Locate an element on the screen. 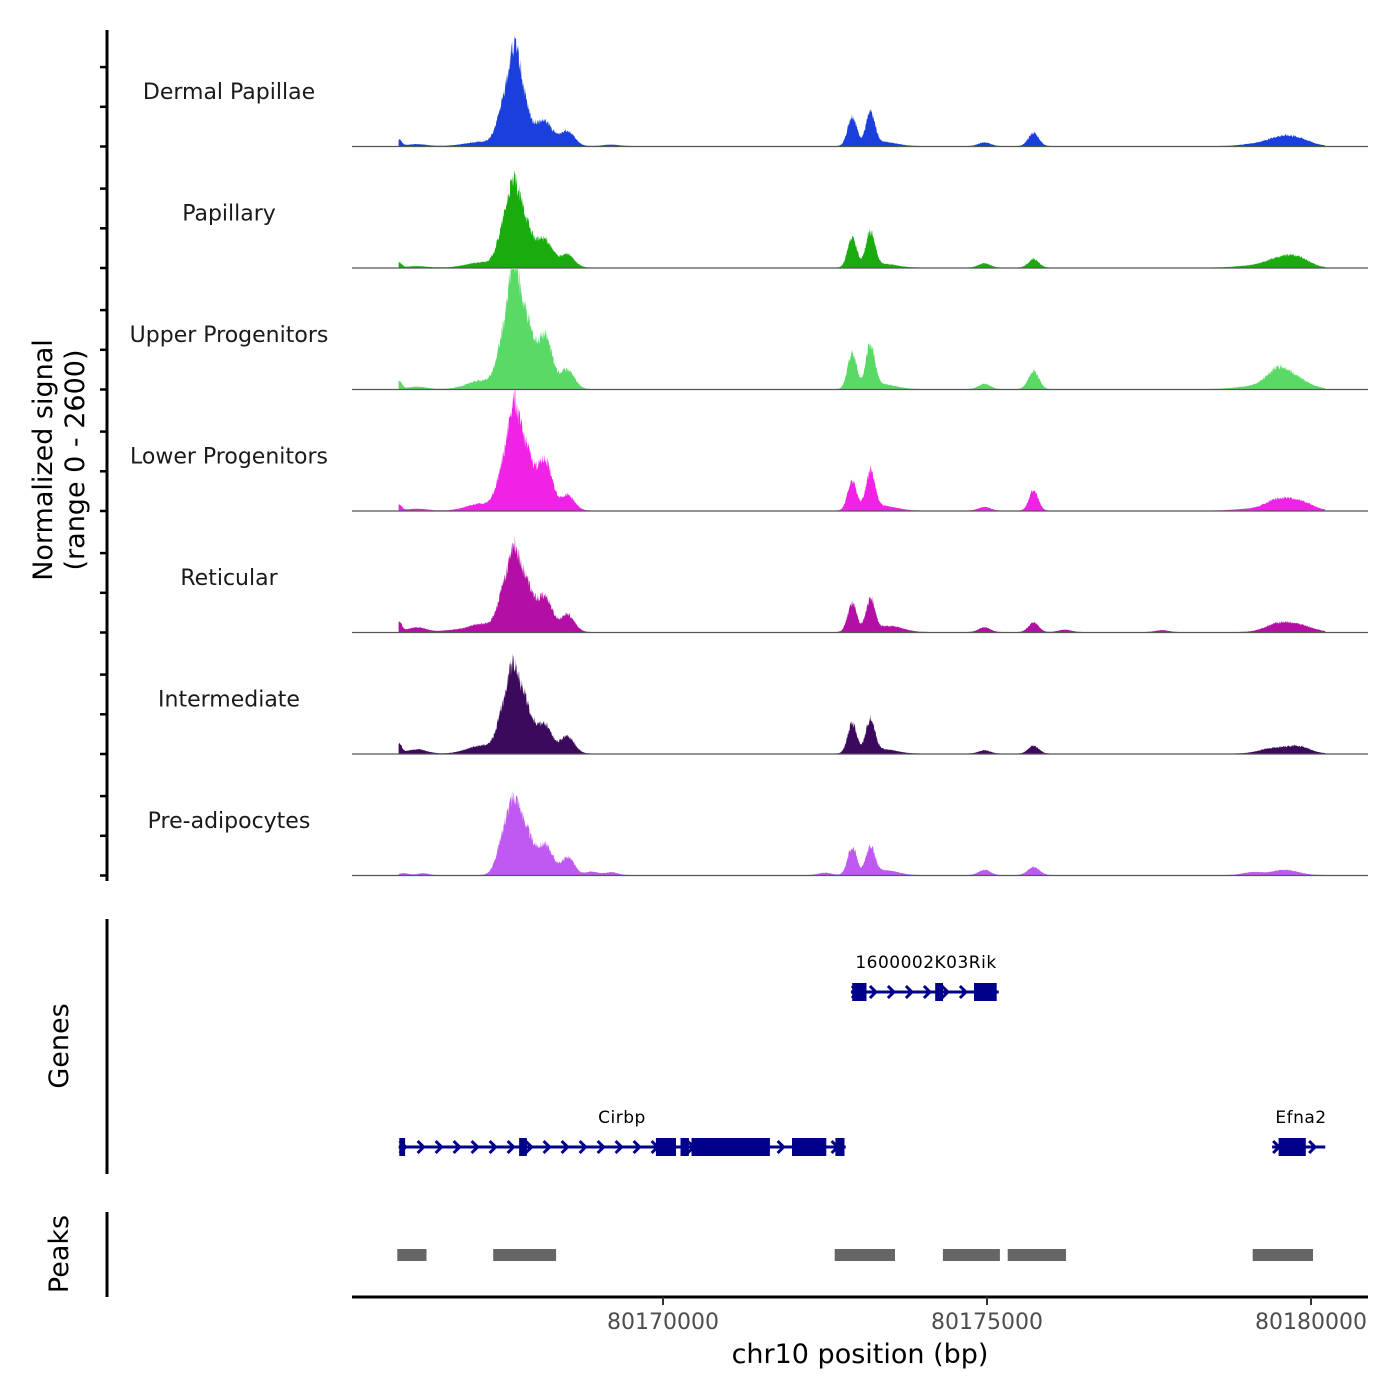 The height and width of the screenshot is (1400, 1400). peaks-panel-label: Peaks is located at coordinates (59, 1254).